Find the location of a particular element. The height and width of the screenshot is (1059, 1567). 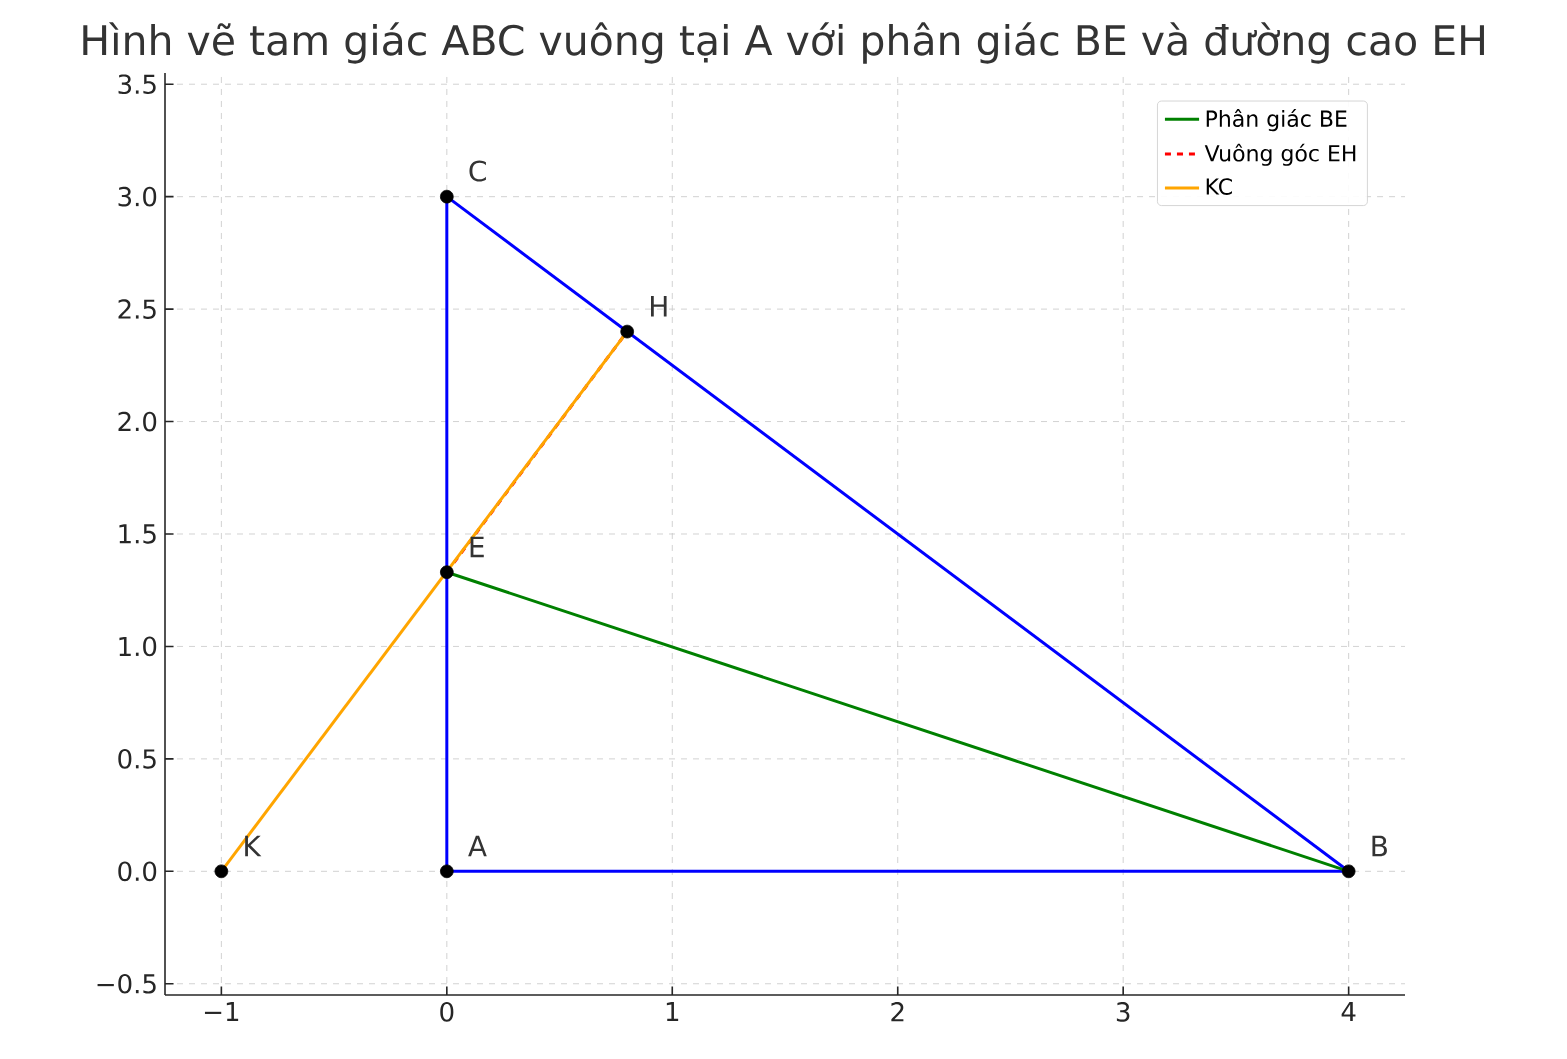

y-tick-label: 1.5 is located at coordinates (137, 534).